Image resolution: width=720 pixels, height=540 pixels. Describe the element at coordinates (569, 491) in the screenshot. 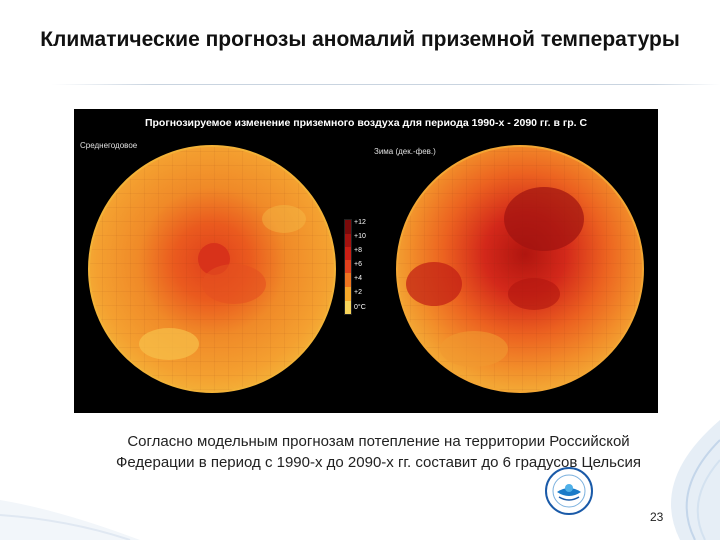

I see `roshydromet-logo` at that location.